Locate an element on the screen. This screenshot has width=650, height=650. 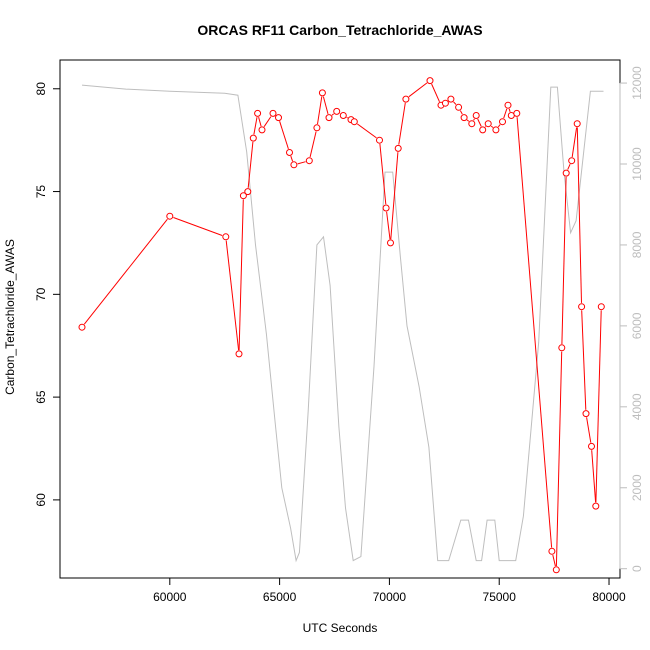
secondary-y-tick-label: 12000 is located at coordinates (637, 83).